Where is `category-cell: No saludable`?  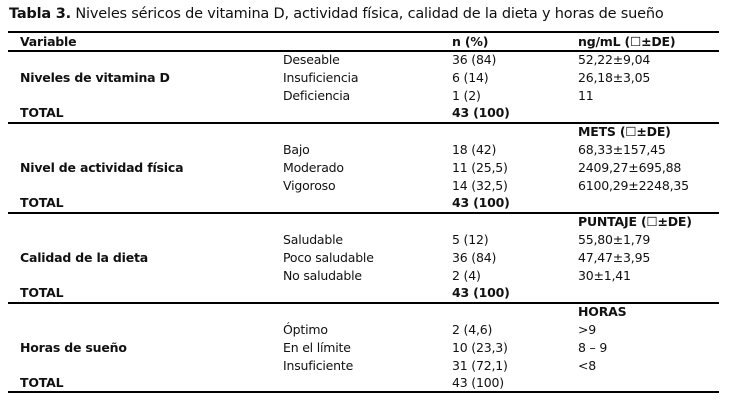 category-cell: No saludable is located at coordinates (322, 275).